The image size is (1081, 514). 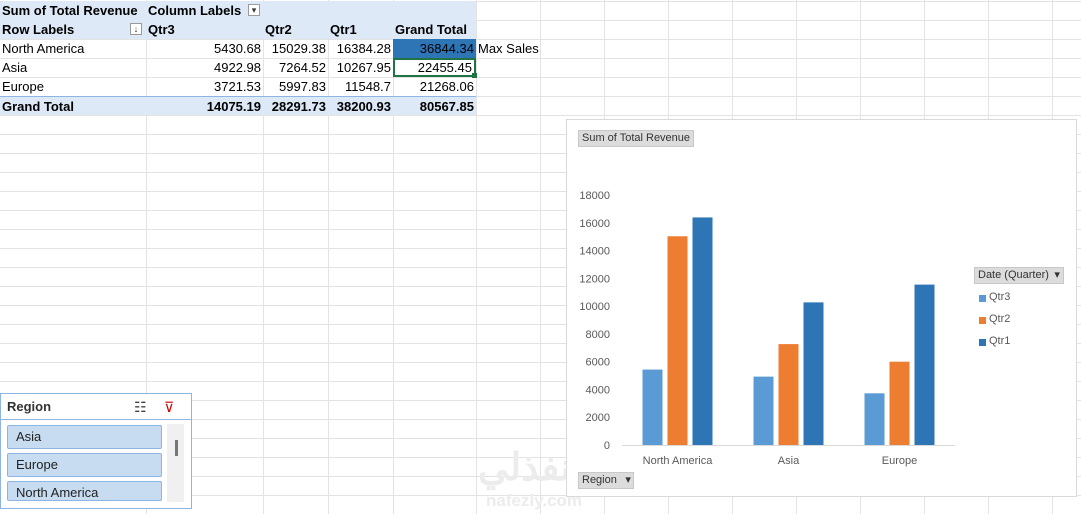 I want to click on pivot-value-title: Sum of Total Revenue, so click(x=73, y=10).